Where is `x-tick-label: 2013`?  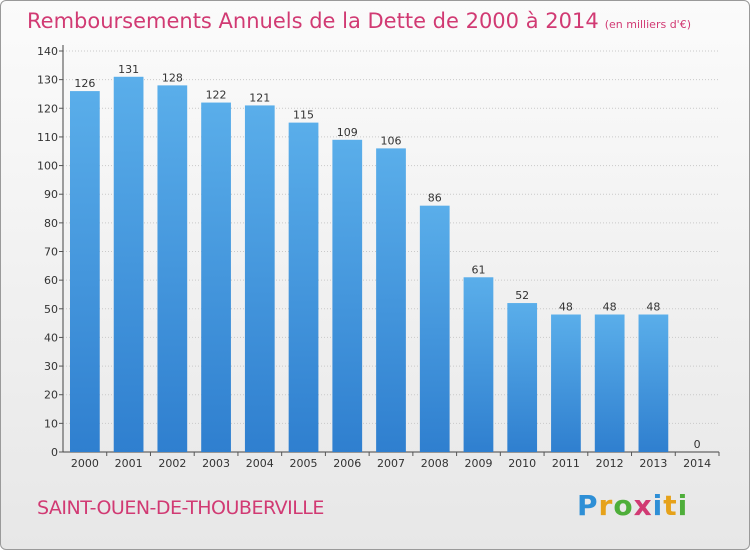
x-tick-label: 2013 is located at coordinates (653, 463).